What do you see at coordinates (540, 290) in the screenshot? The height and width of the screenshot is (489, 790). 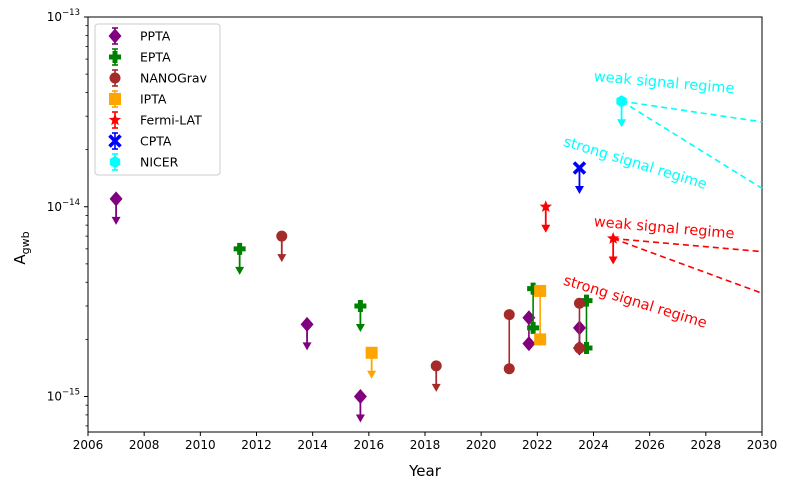 I see `ipta-range-high-marker` at bounding box center [540, 290].